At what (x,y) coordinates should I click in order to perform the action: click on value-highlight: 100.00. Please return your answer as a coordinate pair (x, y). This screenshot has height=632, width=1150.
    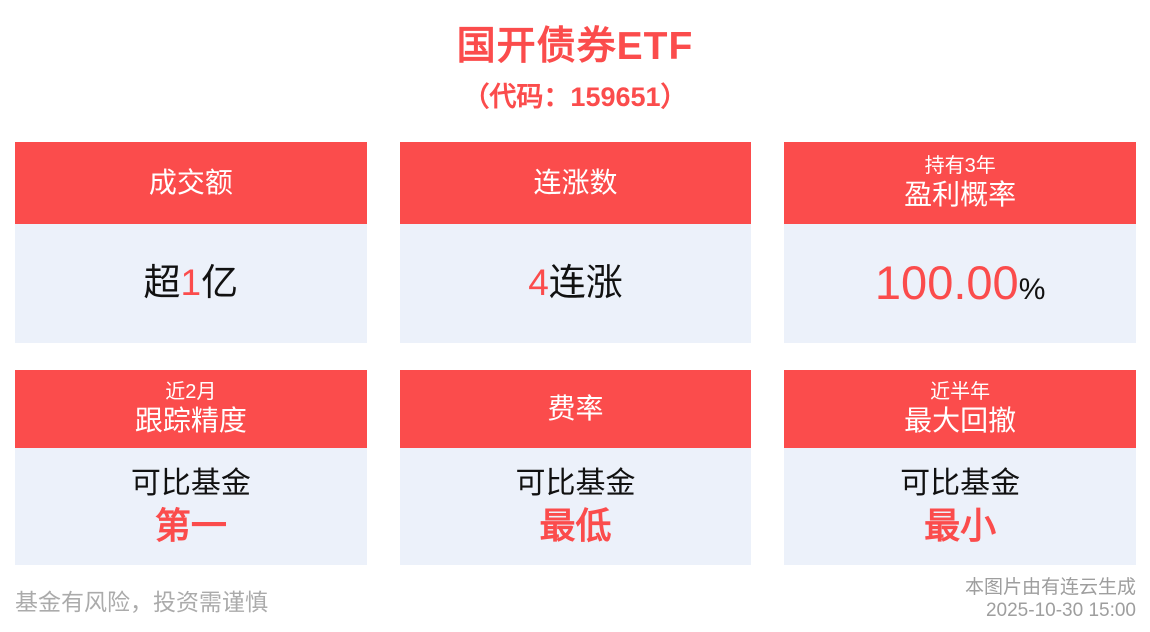
    Looking at the image, I should click on (946, 283).